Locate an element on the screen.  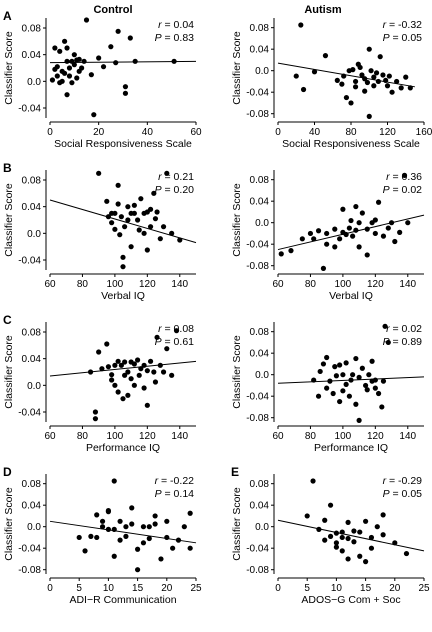
x-tick-label: 140 is located at coordinates (179, 284).